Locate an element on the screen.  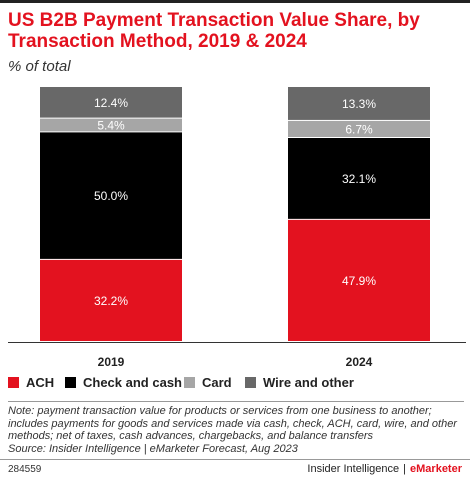
bar-segment-wire-and-other-2019 is located at coordinates (111, 102).